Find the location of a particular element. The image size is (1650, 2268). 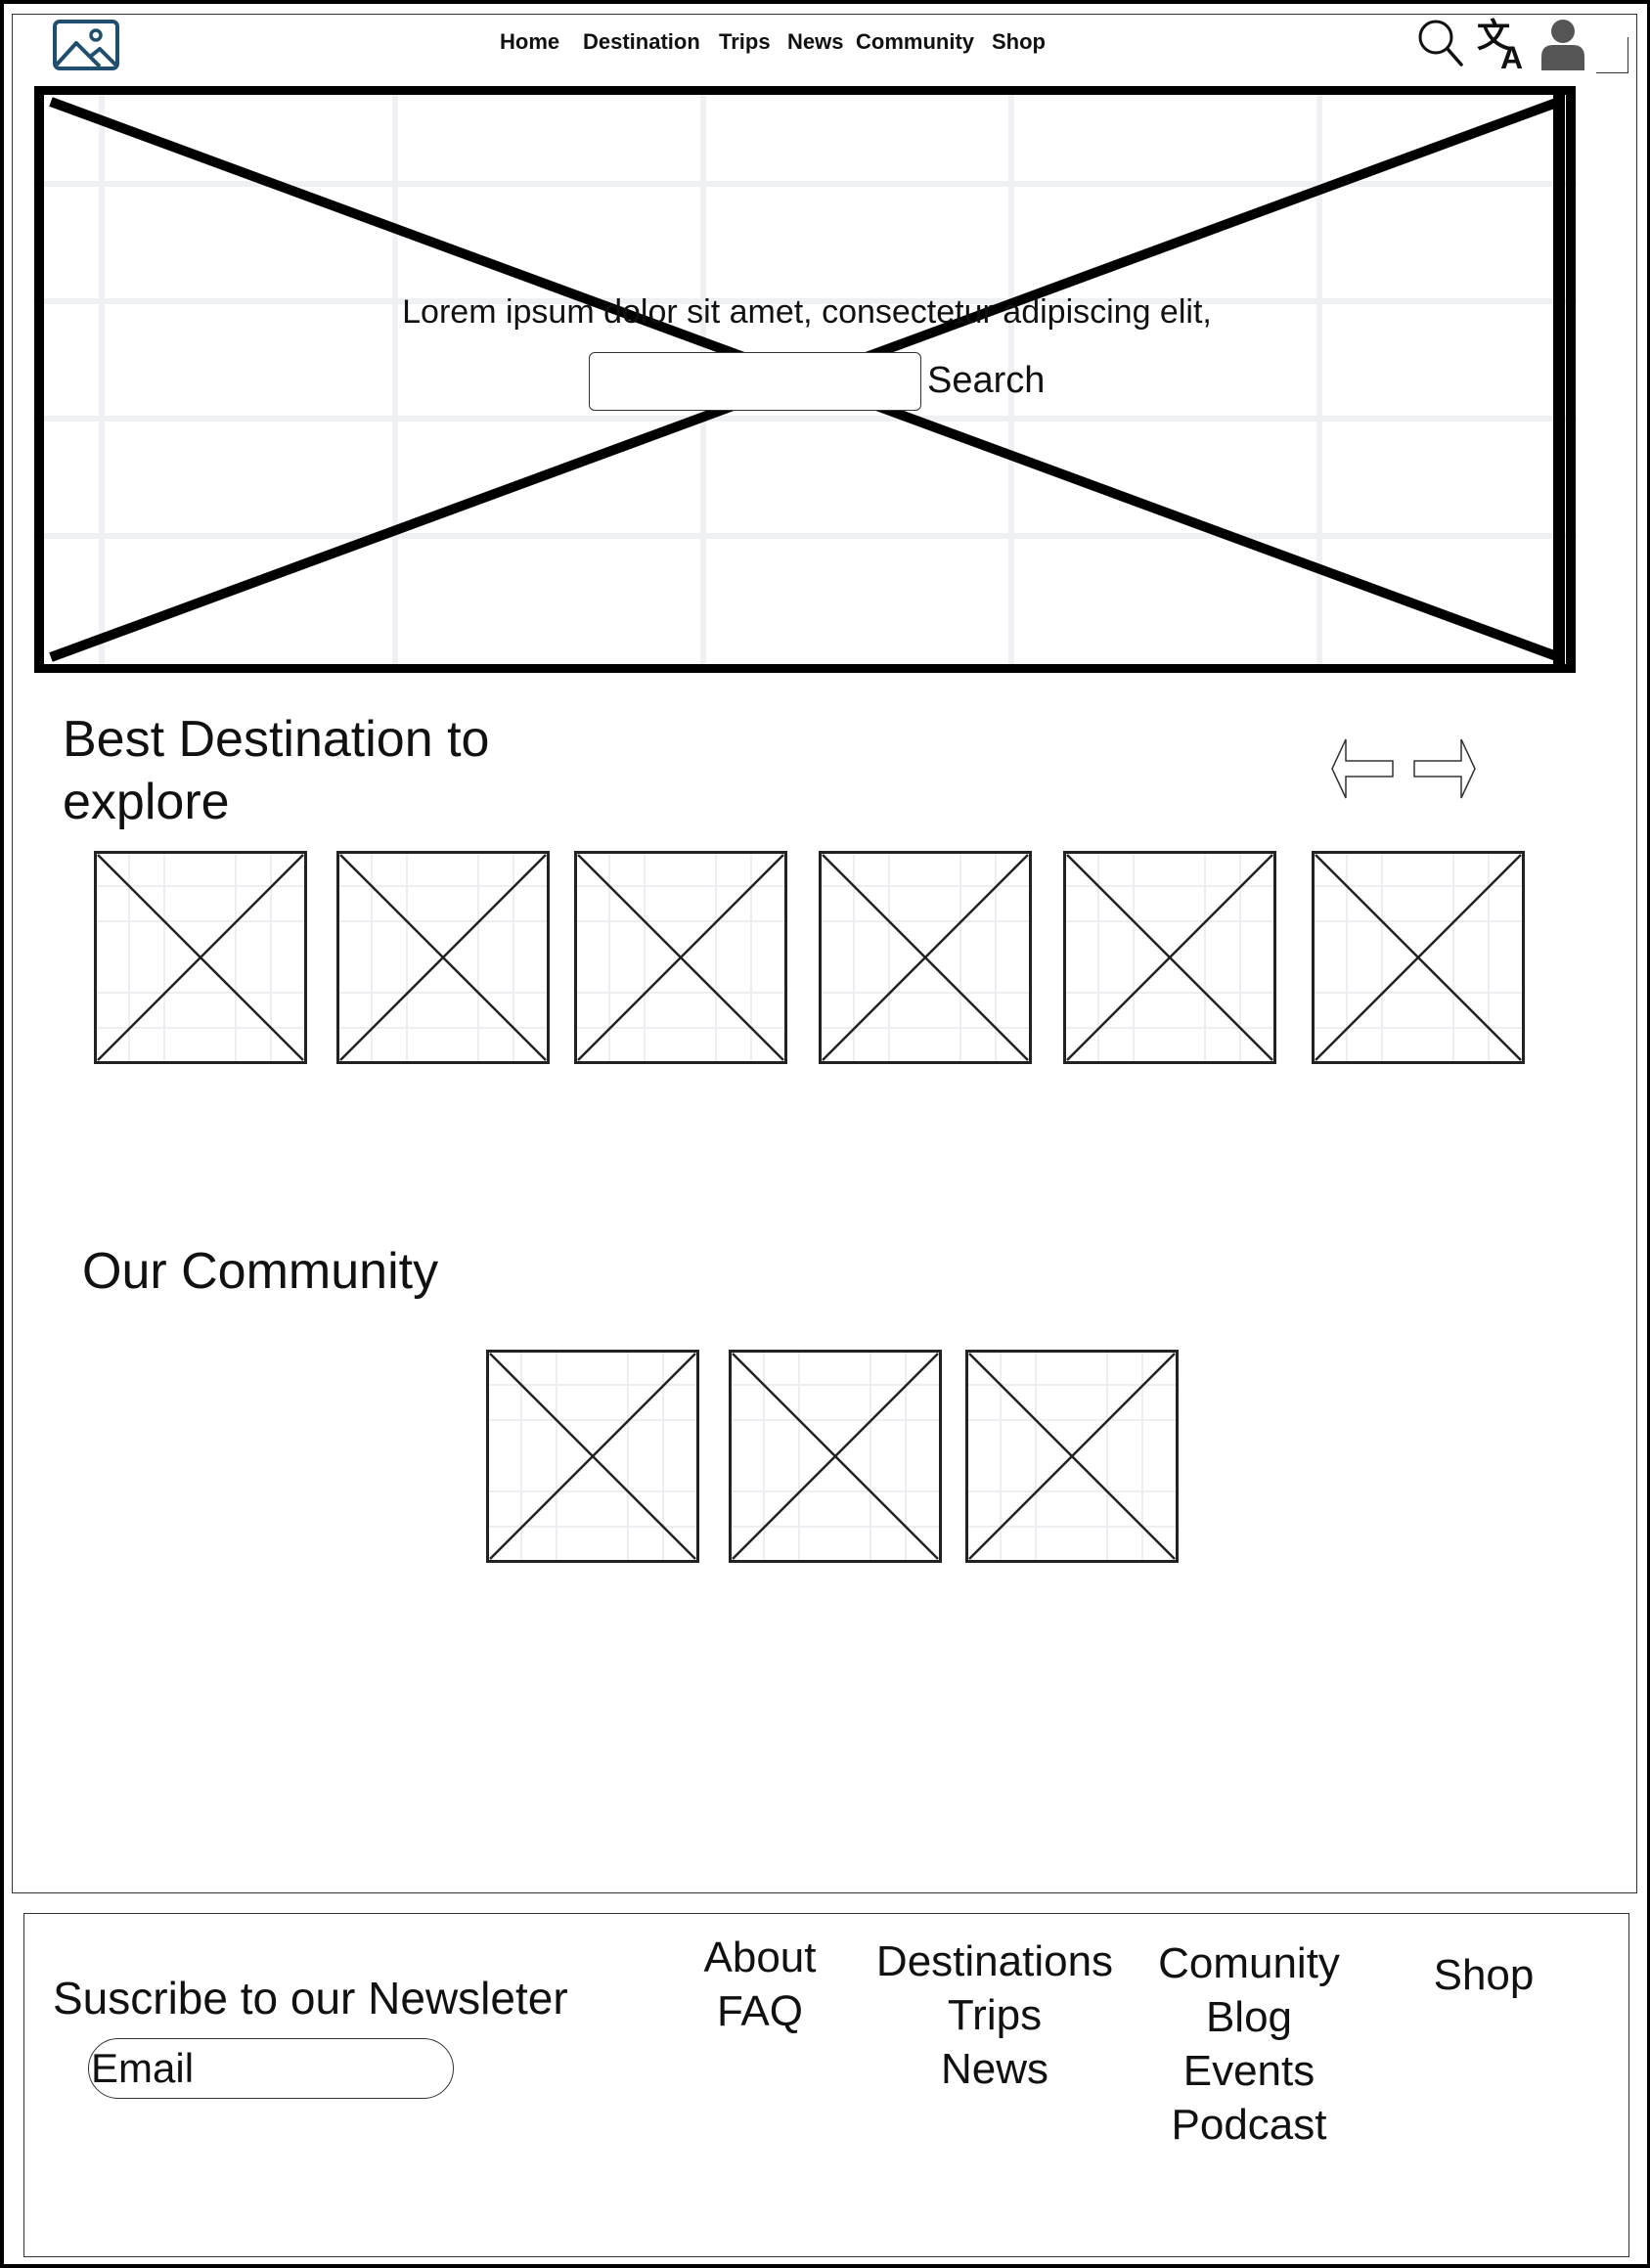

footer-link-faq: FAQ is located at coordinates (760, 2011).